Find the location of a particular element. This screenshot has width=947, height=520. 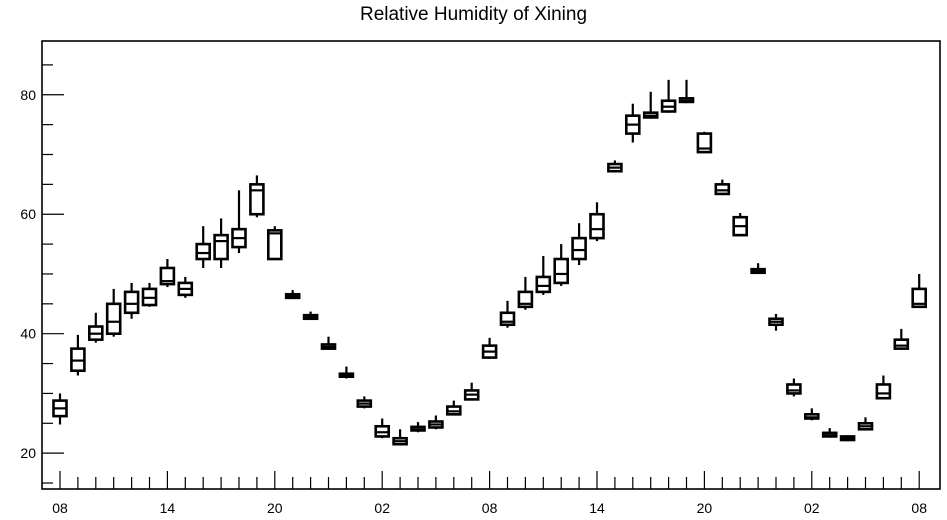

y-tick-label: 20 is located at coordinates (28, 453).